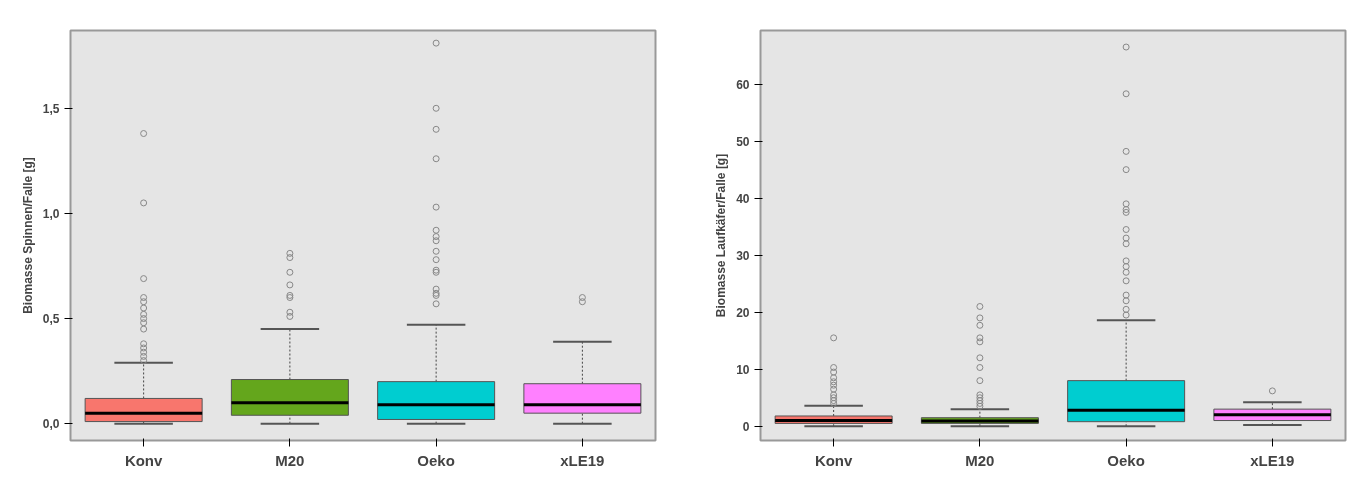 The width and height of the screenshot is (1371, 491). I want to click on y-tick-label: 20, so click(743, 312).